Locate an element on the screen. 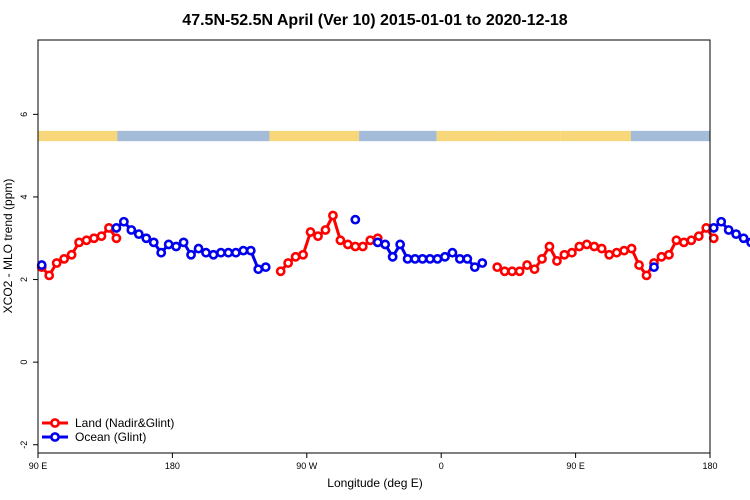 The width and height of the screenshot is (750, 500). series-layer is located at coordinates (393, 245).